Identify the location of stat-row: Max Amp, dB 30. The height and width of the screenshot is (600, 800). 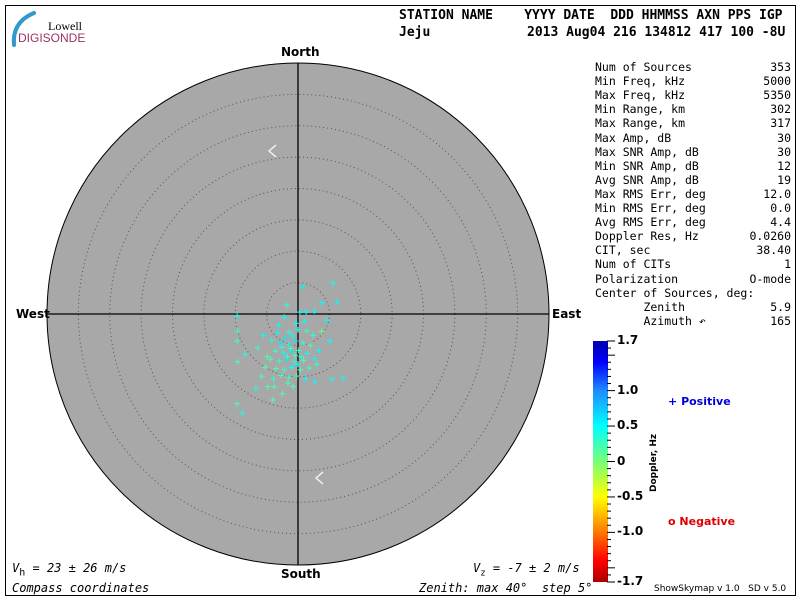
(693, 138).